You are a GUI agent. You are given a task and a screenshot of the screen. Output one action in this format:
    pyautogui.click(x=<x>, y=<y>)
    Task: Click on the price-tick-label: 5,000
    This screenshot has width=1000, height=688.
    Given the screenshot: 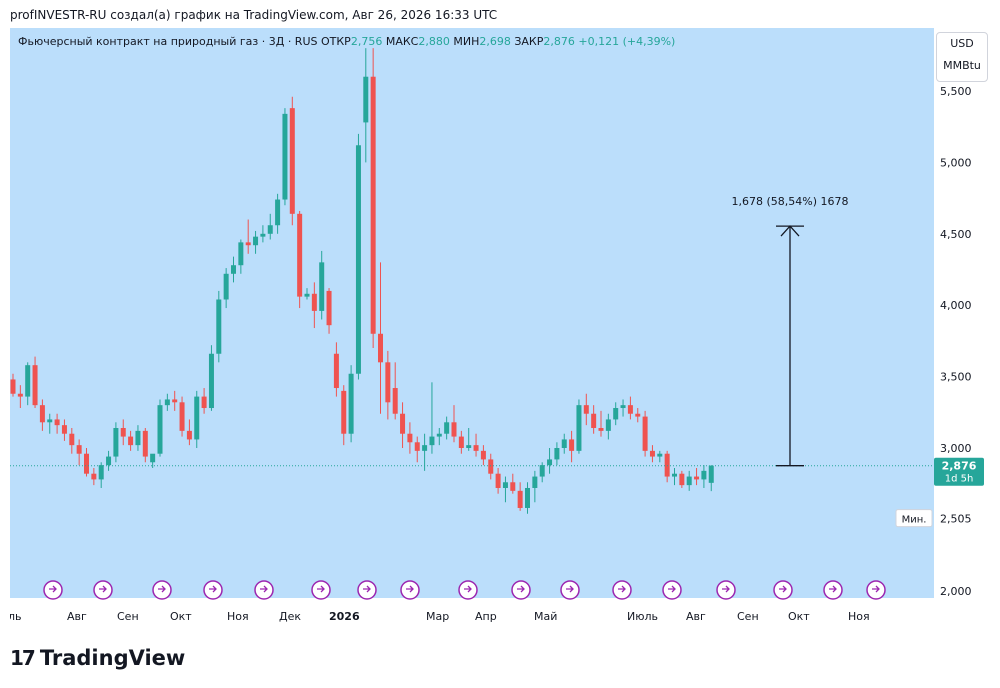 What is the action you would take?
    pyautogui.click(x=956, y=162)
    